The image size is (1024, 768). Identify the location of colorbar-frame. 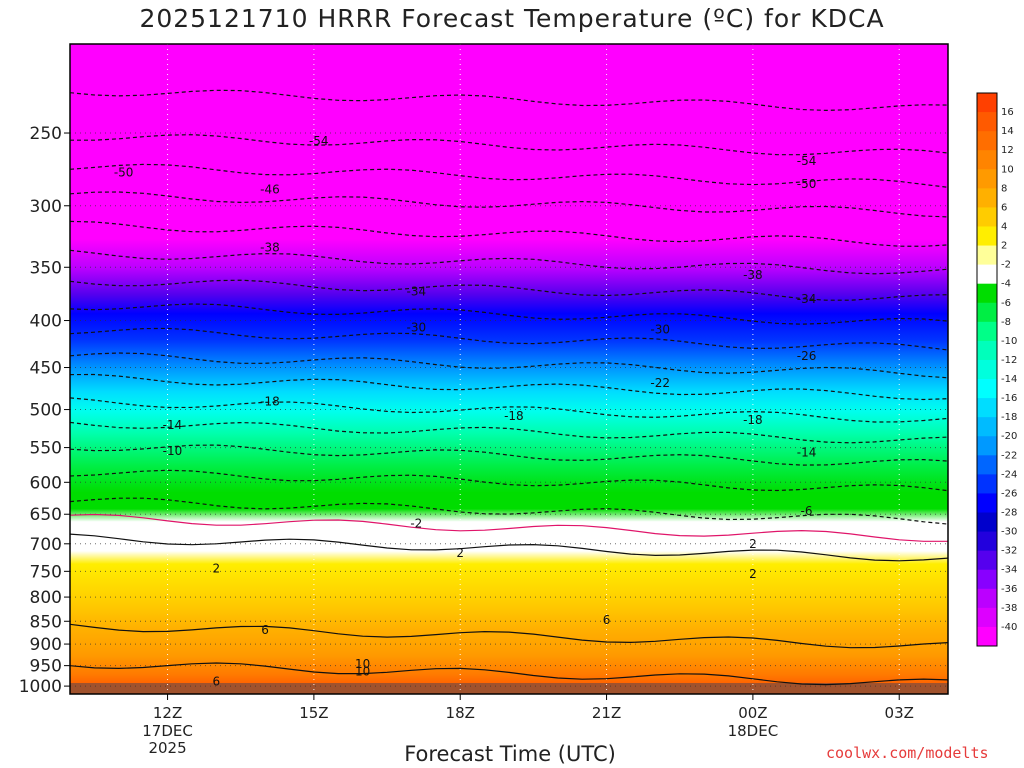
(987, 369).